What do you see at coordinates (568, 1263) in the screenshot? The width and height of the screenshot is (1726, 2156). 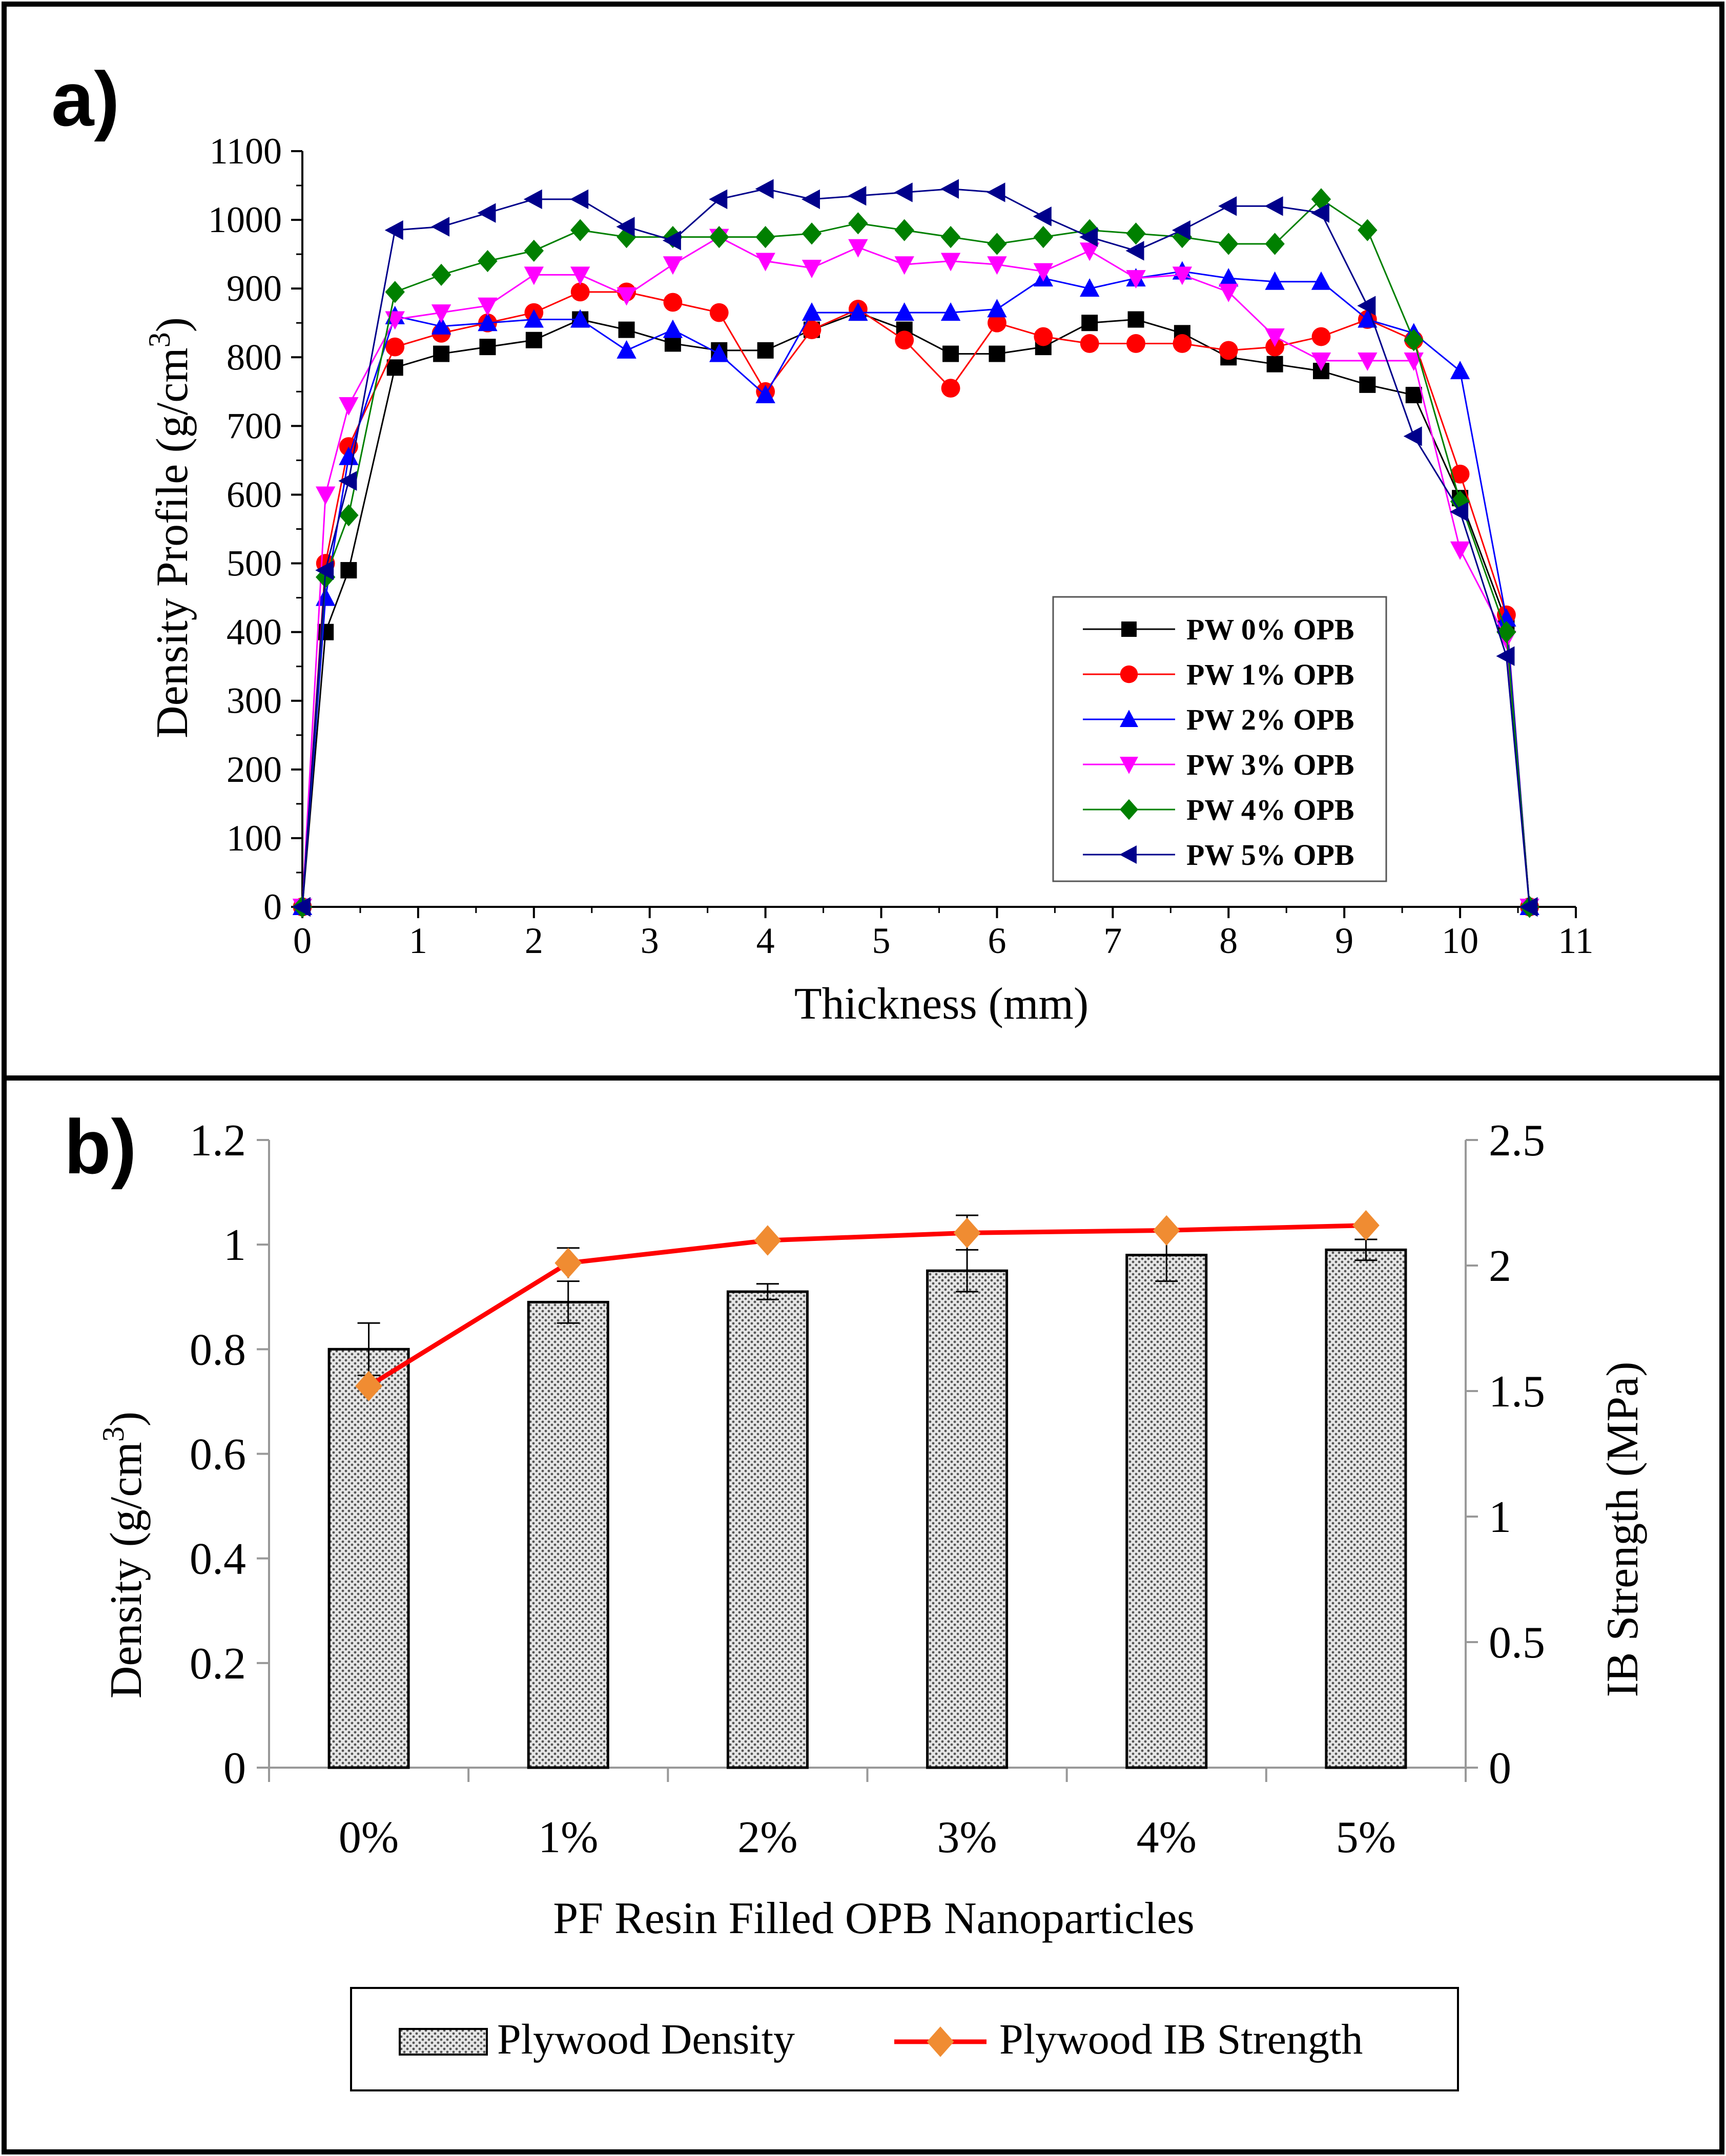 I see `ib-strength-point` at bounding box center [568, 1263].